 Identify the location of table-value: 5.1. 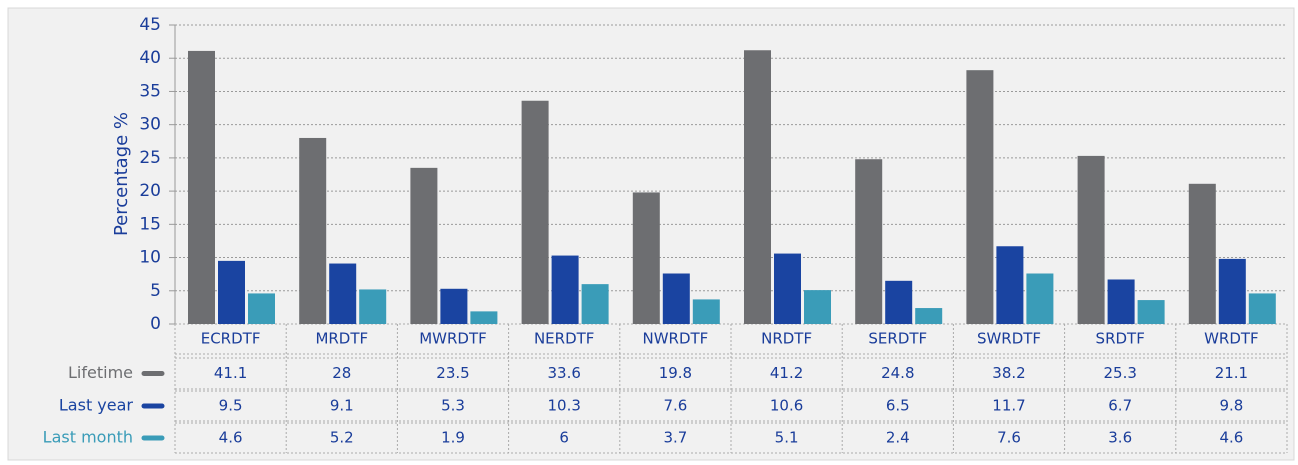
(787, 438).